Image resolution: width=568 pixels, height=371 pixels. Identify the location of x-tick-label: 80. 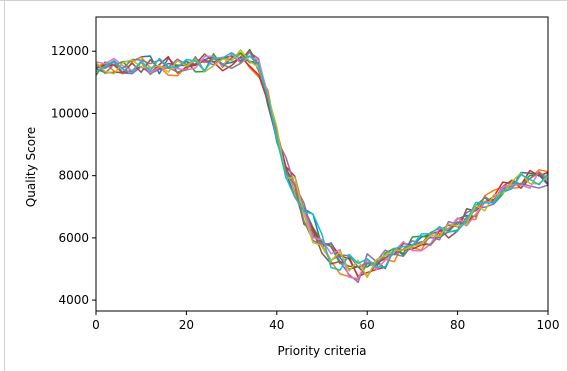
(457, 325).